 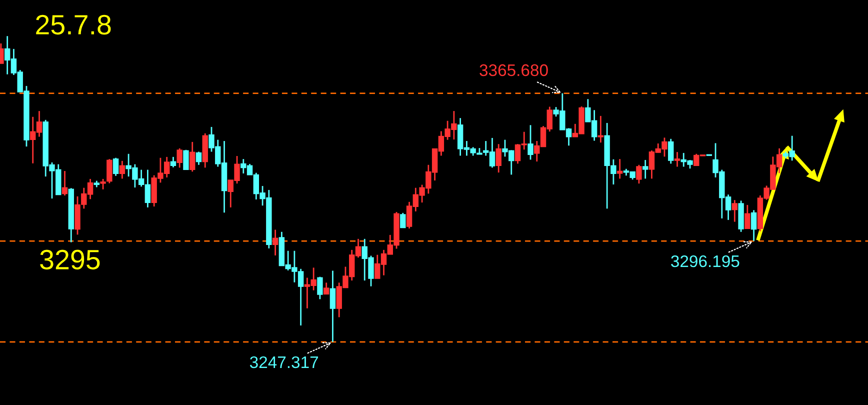 I want to click on annotation: 3295, so click(x=70, y=260).